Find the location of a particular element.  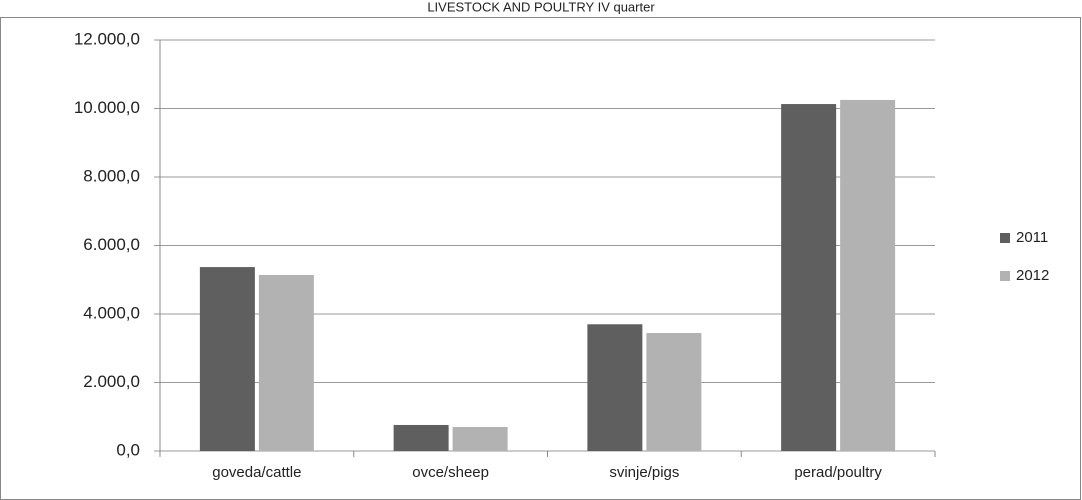

y-tick-label: 8.000,0 is located at coordinates (111, 175).